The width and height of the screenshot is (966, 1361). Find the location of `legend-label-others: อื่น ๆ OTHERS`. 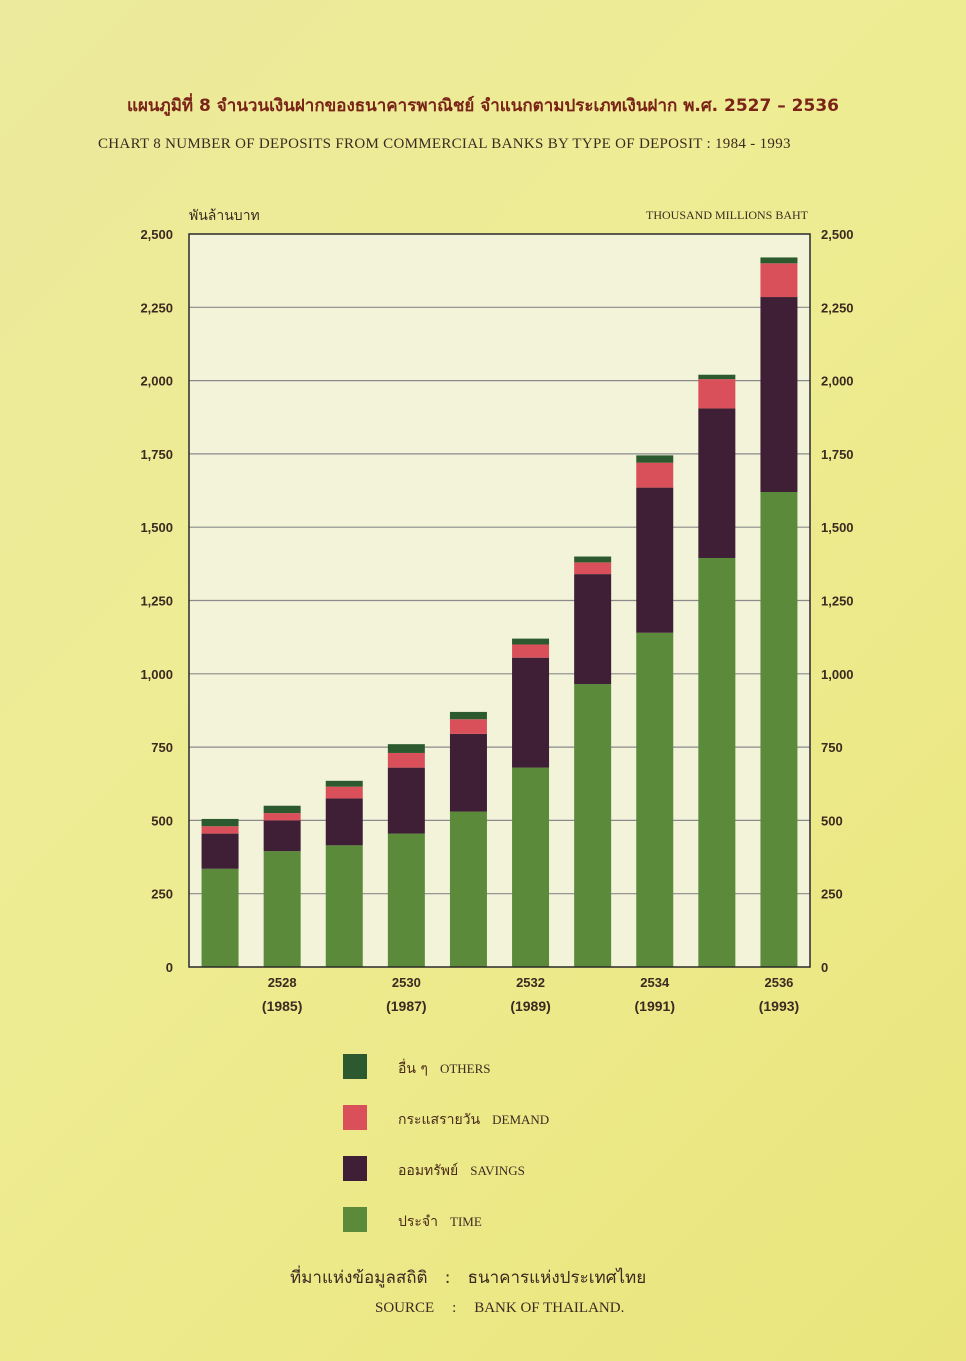

legend-label-others: อื่น ๆ OTHERS is located at coordinates (444, 1069).